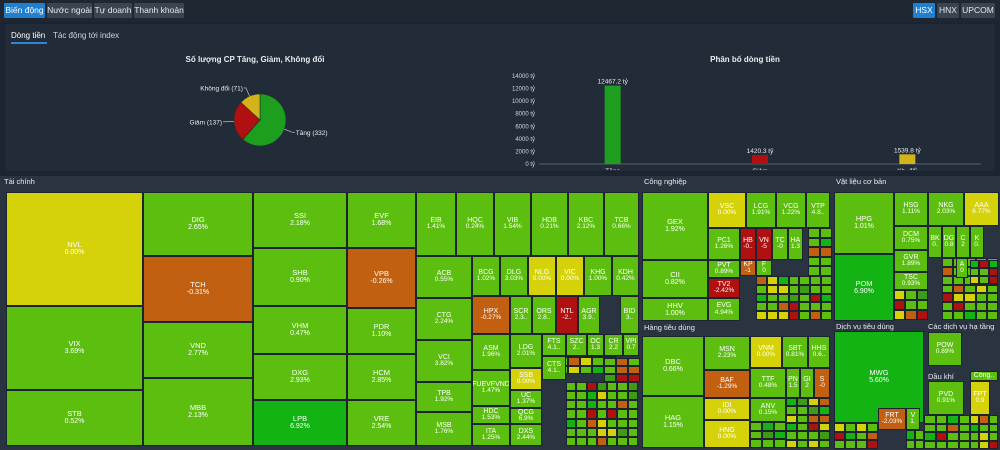  I want to click on stock-tile-evf: EVF 1.68%, so click(381, 220).